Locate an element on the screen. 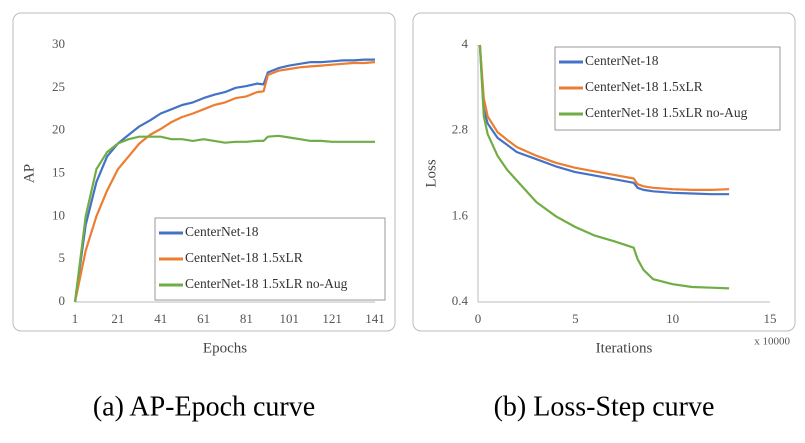  y-tick-label: 1.6 is located at coordinates (460, 214).